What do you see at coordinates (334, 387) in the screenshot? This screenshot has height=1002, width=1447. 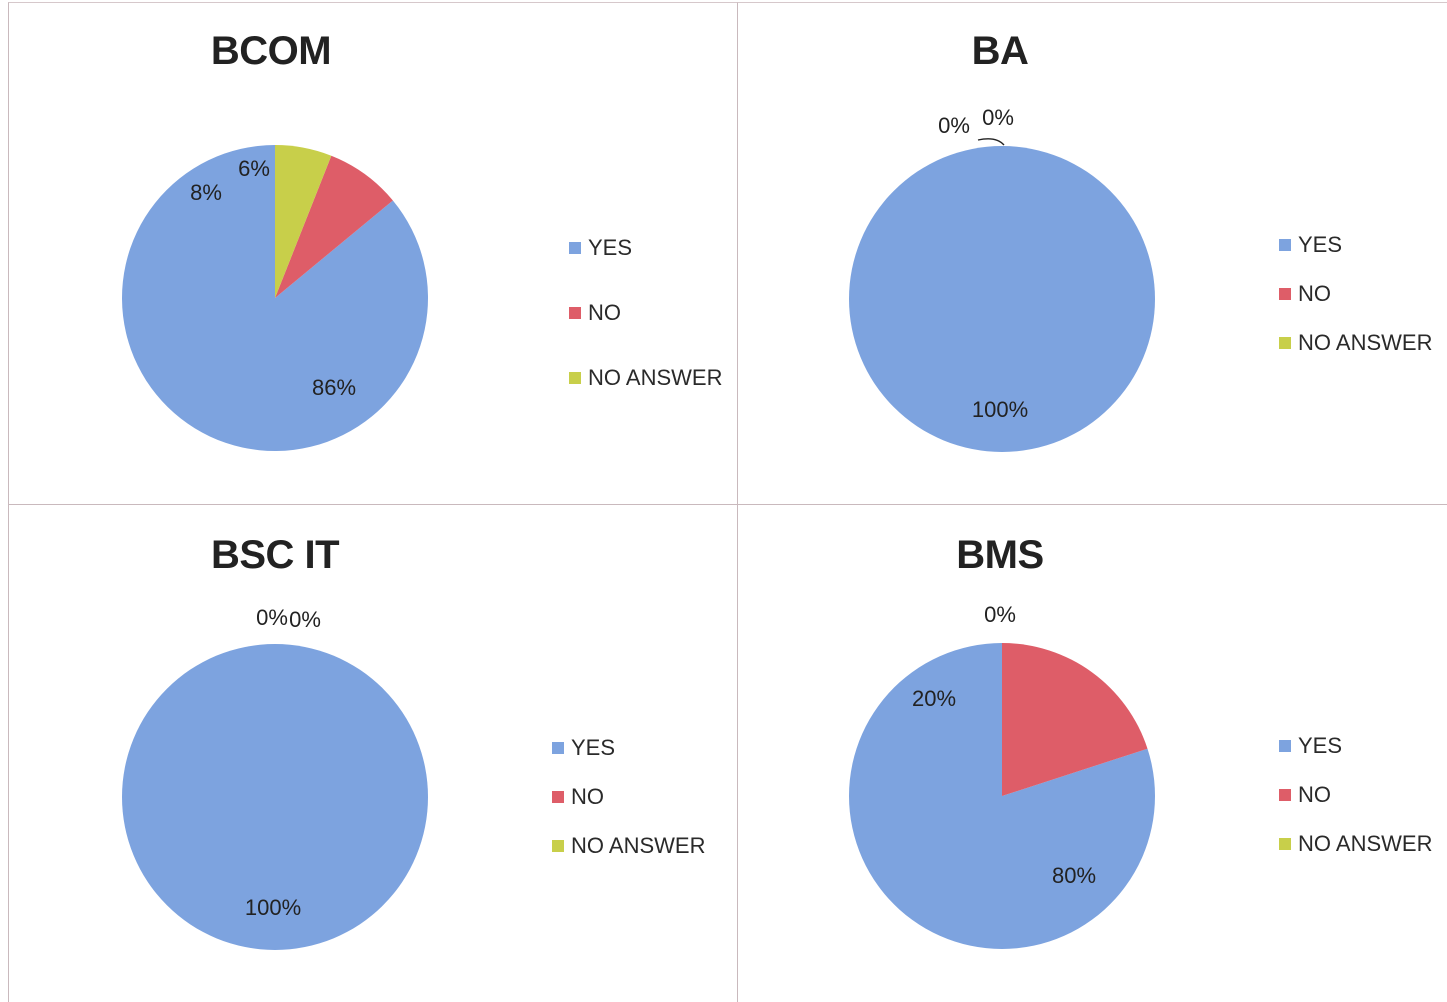 I see `data-label-yes: 86%` at bounding box center [334, 387].